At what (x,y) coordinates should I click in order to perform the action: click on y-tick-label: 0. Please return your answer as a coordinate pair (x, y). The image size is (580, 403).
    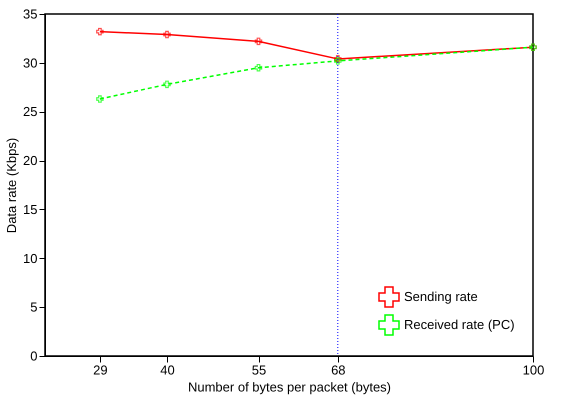
    Looking at the image, I should click on (34, 356).